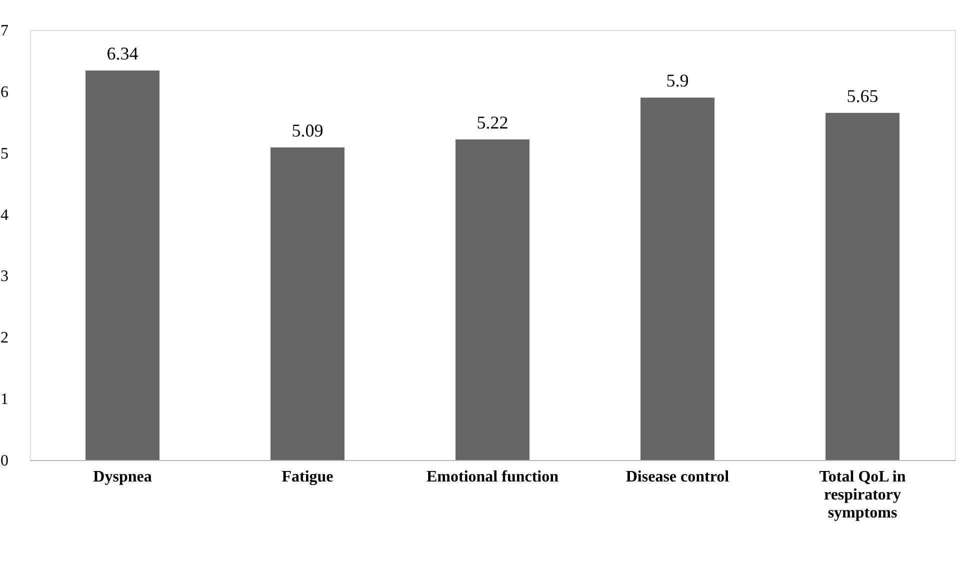 The image size is (980, 579). I want to click on y-tick-label: 1, so click(4, 399).